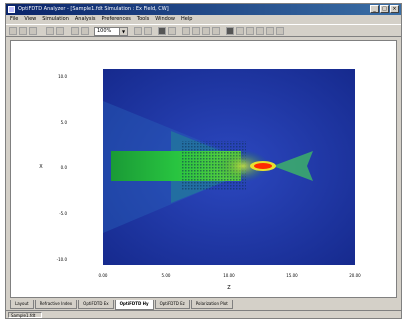 The width and height of the screenshot is (407, 322). What do you see at coordinates (64, 122) in the screenshot?
I see `y-tick-label: 5.0` at bounding box center [64, 122].